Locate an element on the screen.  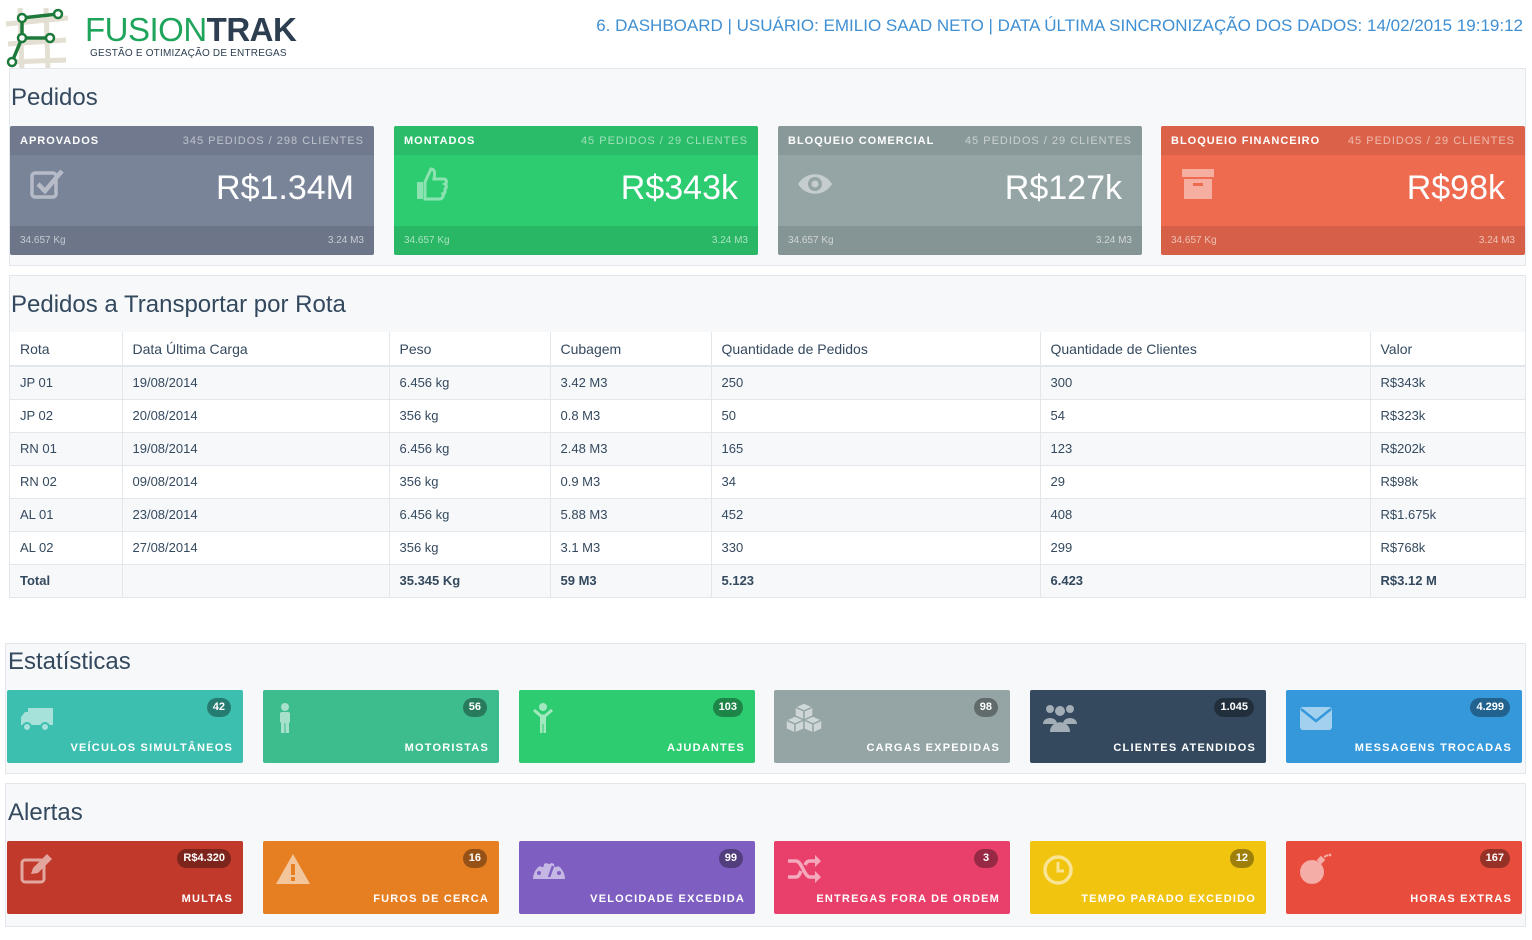
archive-icon is located at coordinates (1198, 184).